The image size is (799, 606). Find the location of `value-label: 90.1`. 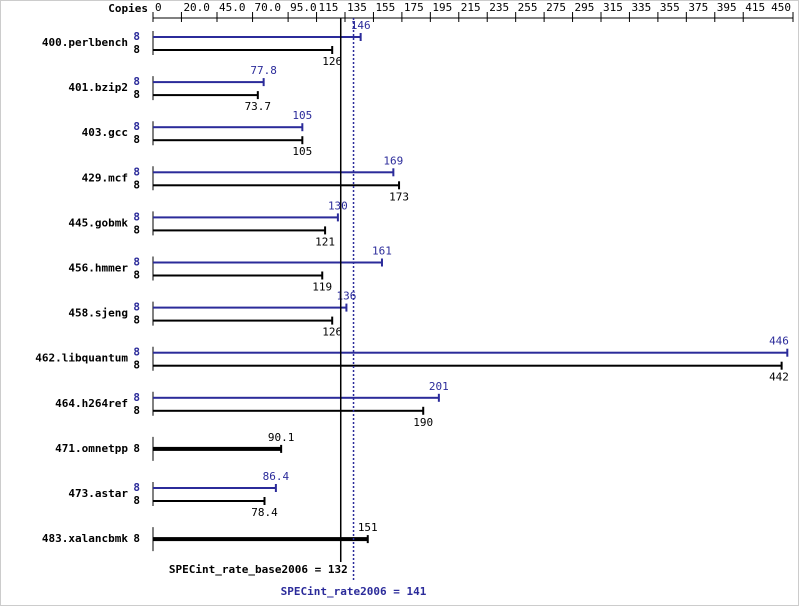

value-label: 90.1 is located at coordinates (281, 437).